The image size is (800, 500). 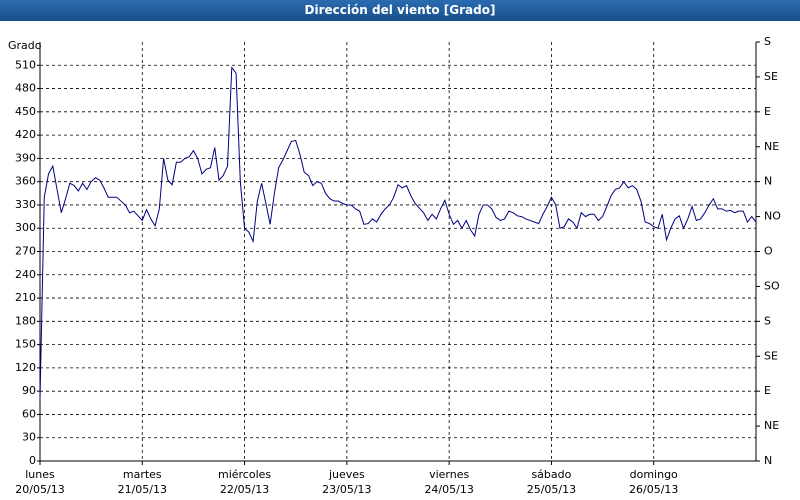 I want to click on y2-tick-label: O, so click(x=768, y=251).